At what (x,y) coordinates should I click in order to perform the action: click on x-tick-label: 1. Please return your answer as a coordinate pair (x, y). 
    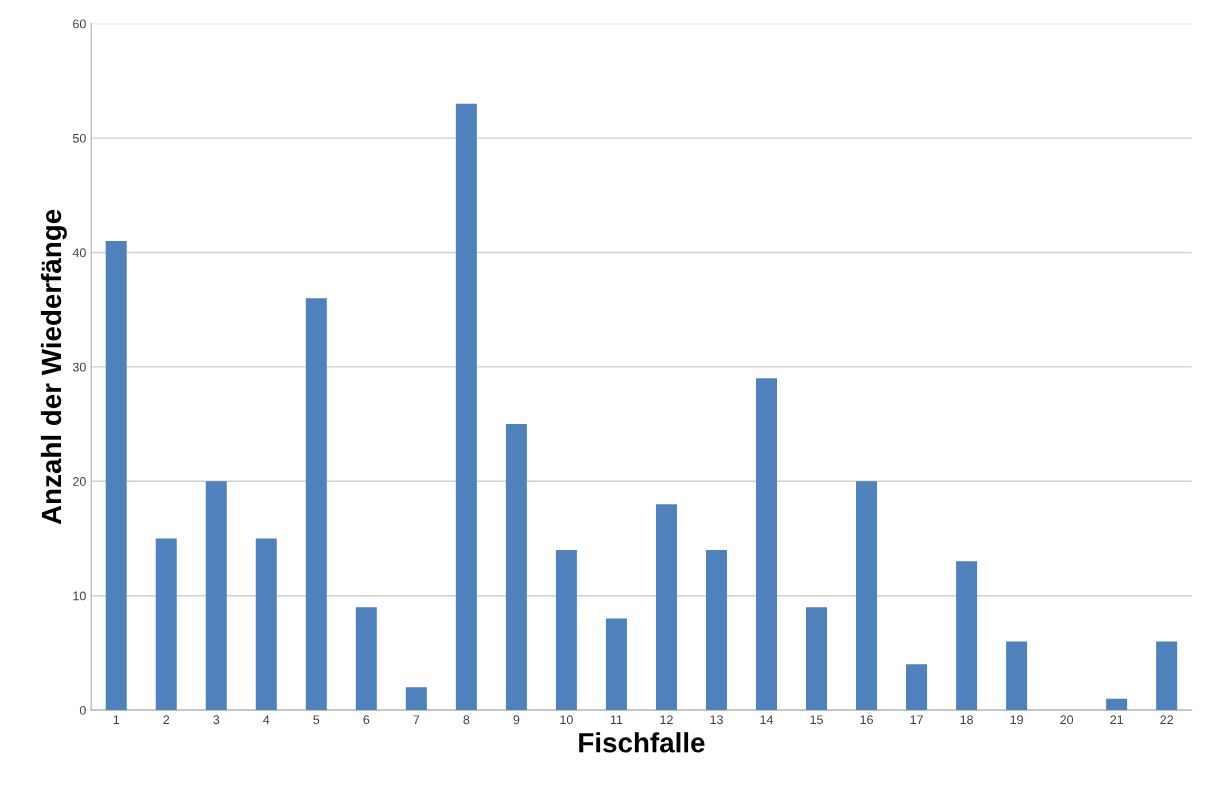
    Looking at the image, I should click on (116, 720).